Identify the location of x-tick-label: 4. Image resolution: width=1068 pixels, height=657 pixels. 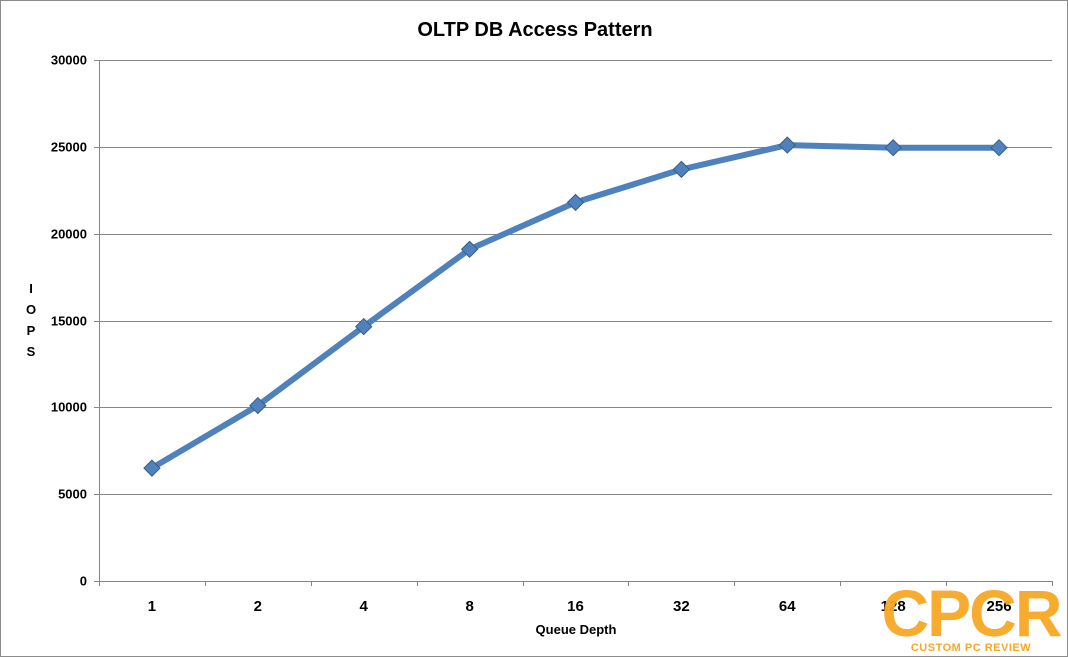
(364, 606).